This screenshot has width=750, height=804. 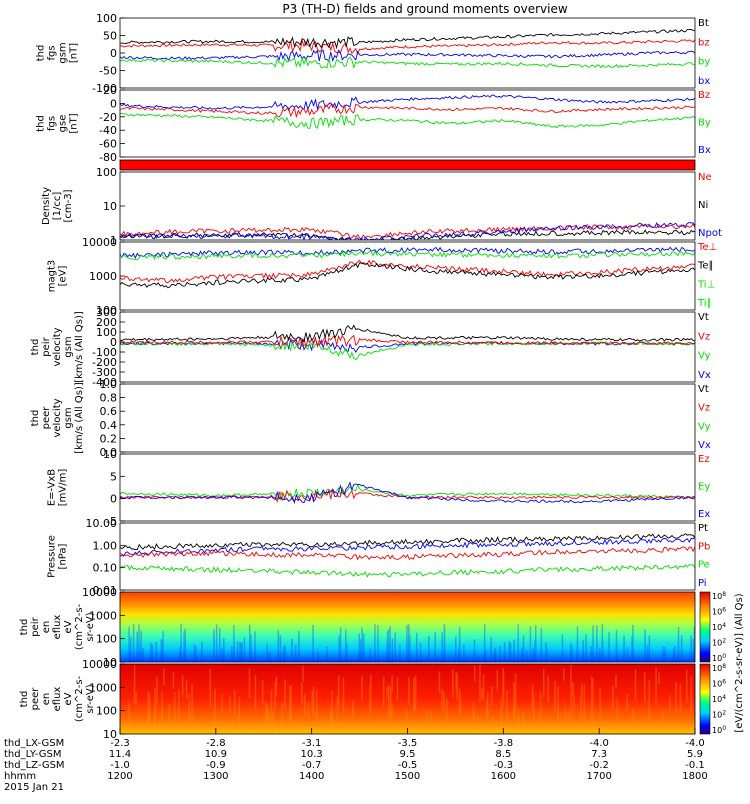 I want to click on panel-density: 100 10 1 Density [1/cc] [cm-3] Ne Ni Npot, so click(x=381, y=206).